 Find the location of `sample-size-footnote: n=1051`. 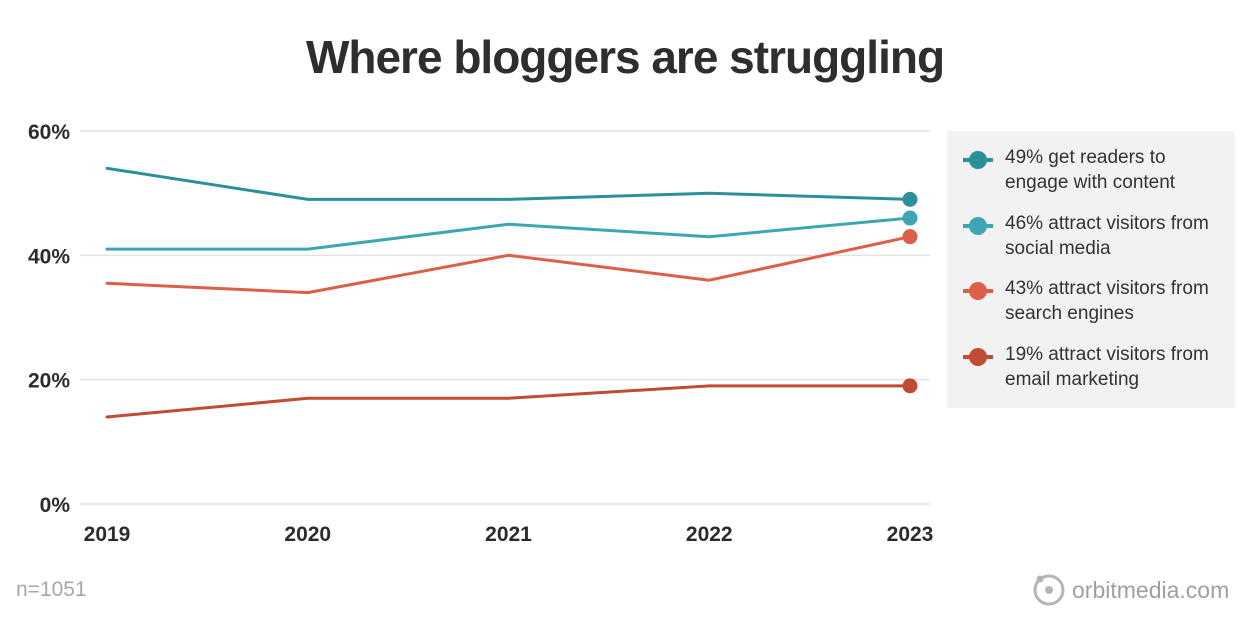

sample-size-footnote: n=1051 is located at coordinates (51, 589).